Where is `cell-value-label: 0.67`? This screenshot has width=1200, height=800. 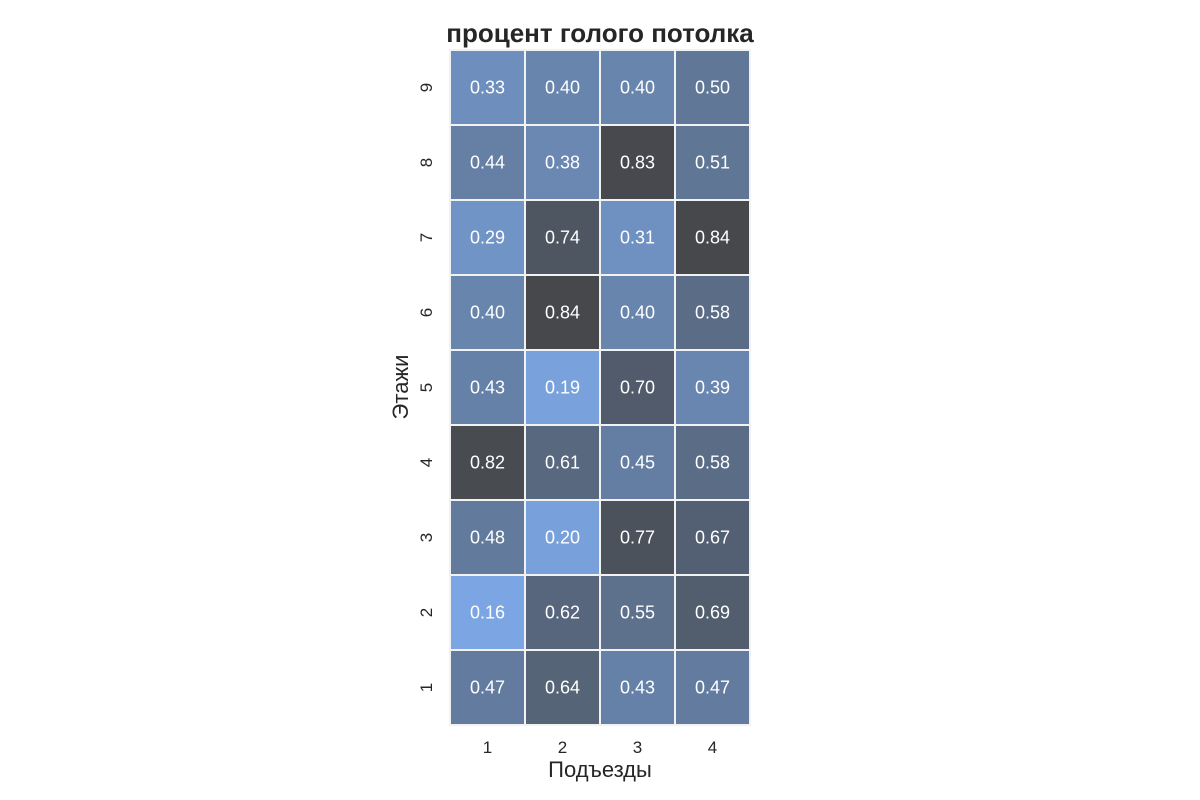
cell-value-label: 0.67 is located at coordinates (712, 538).